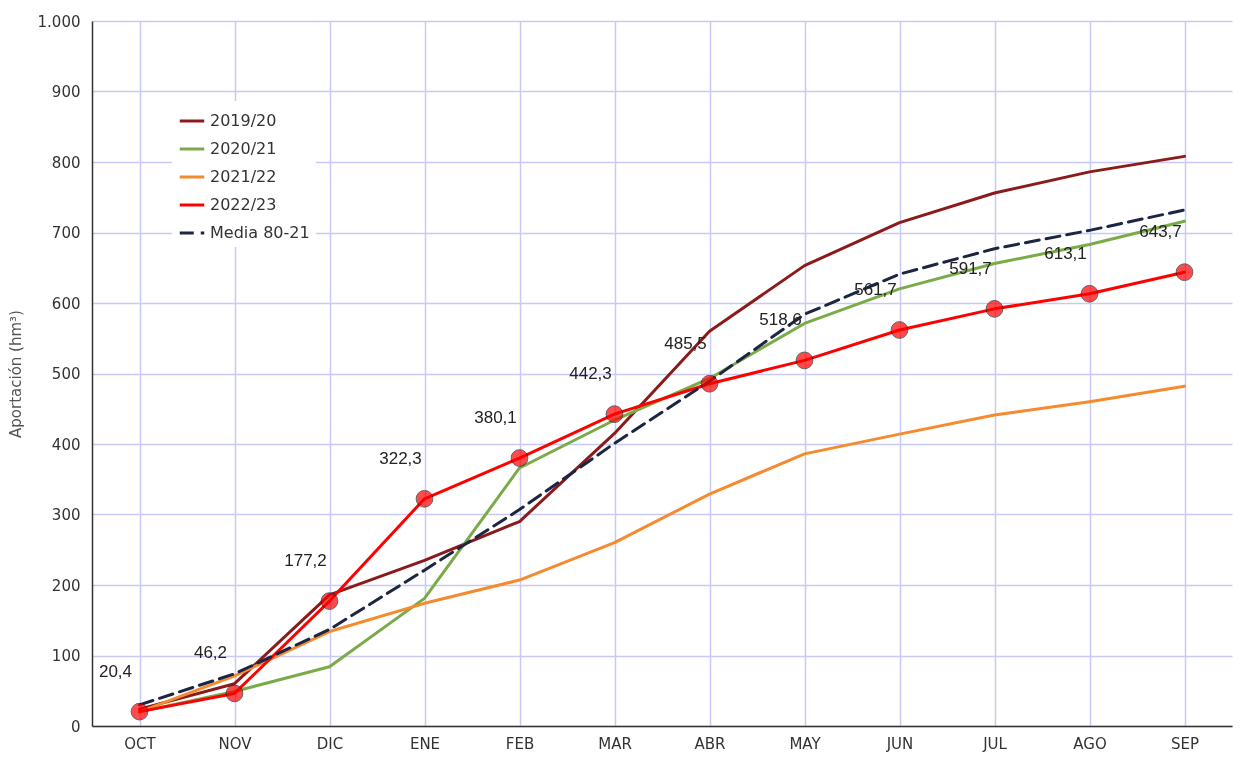 Image resolution: width=1252 pixels, height=764 pixels. Describe the element at coordinates (210, 653) in the screenshot. I see `data-label: 46,2` at that location.